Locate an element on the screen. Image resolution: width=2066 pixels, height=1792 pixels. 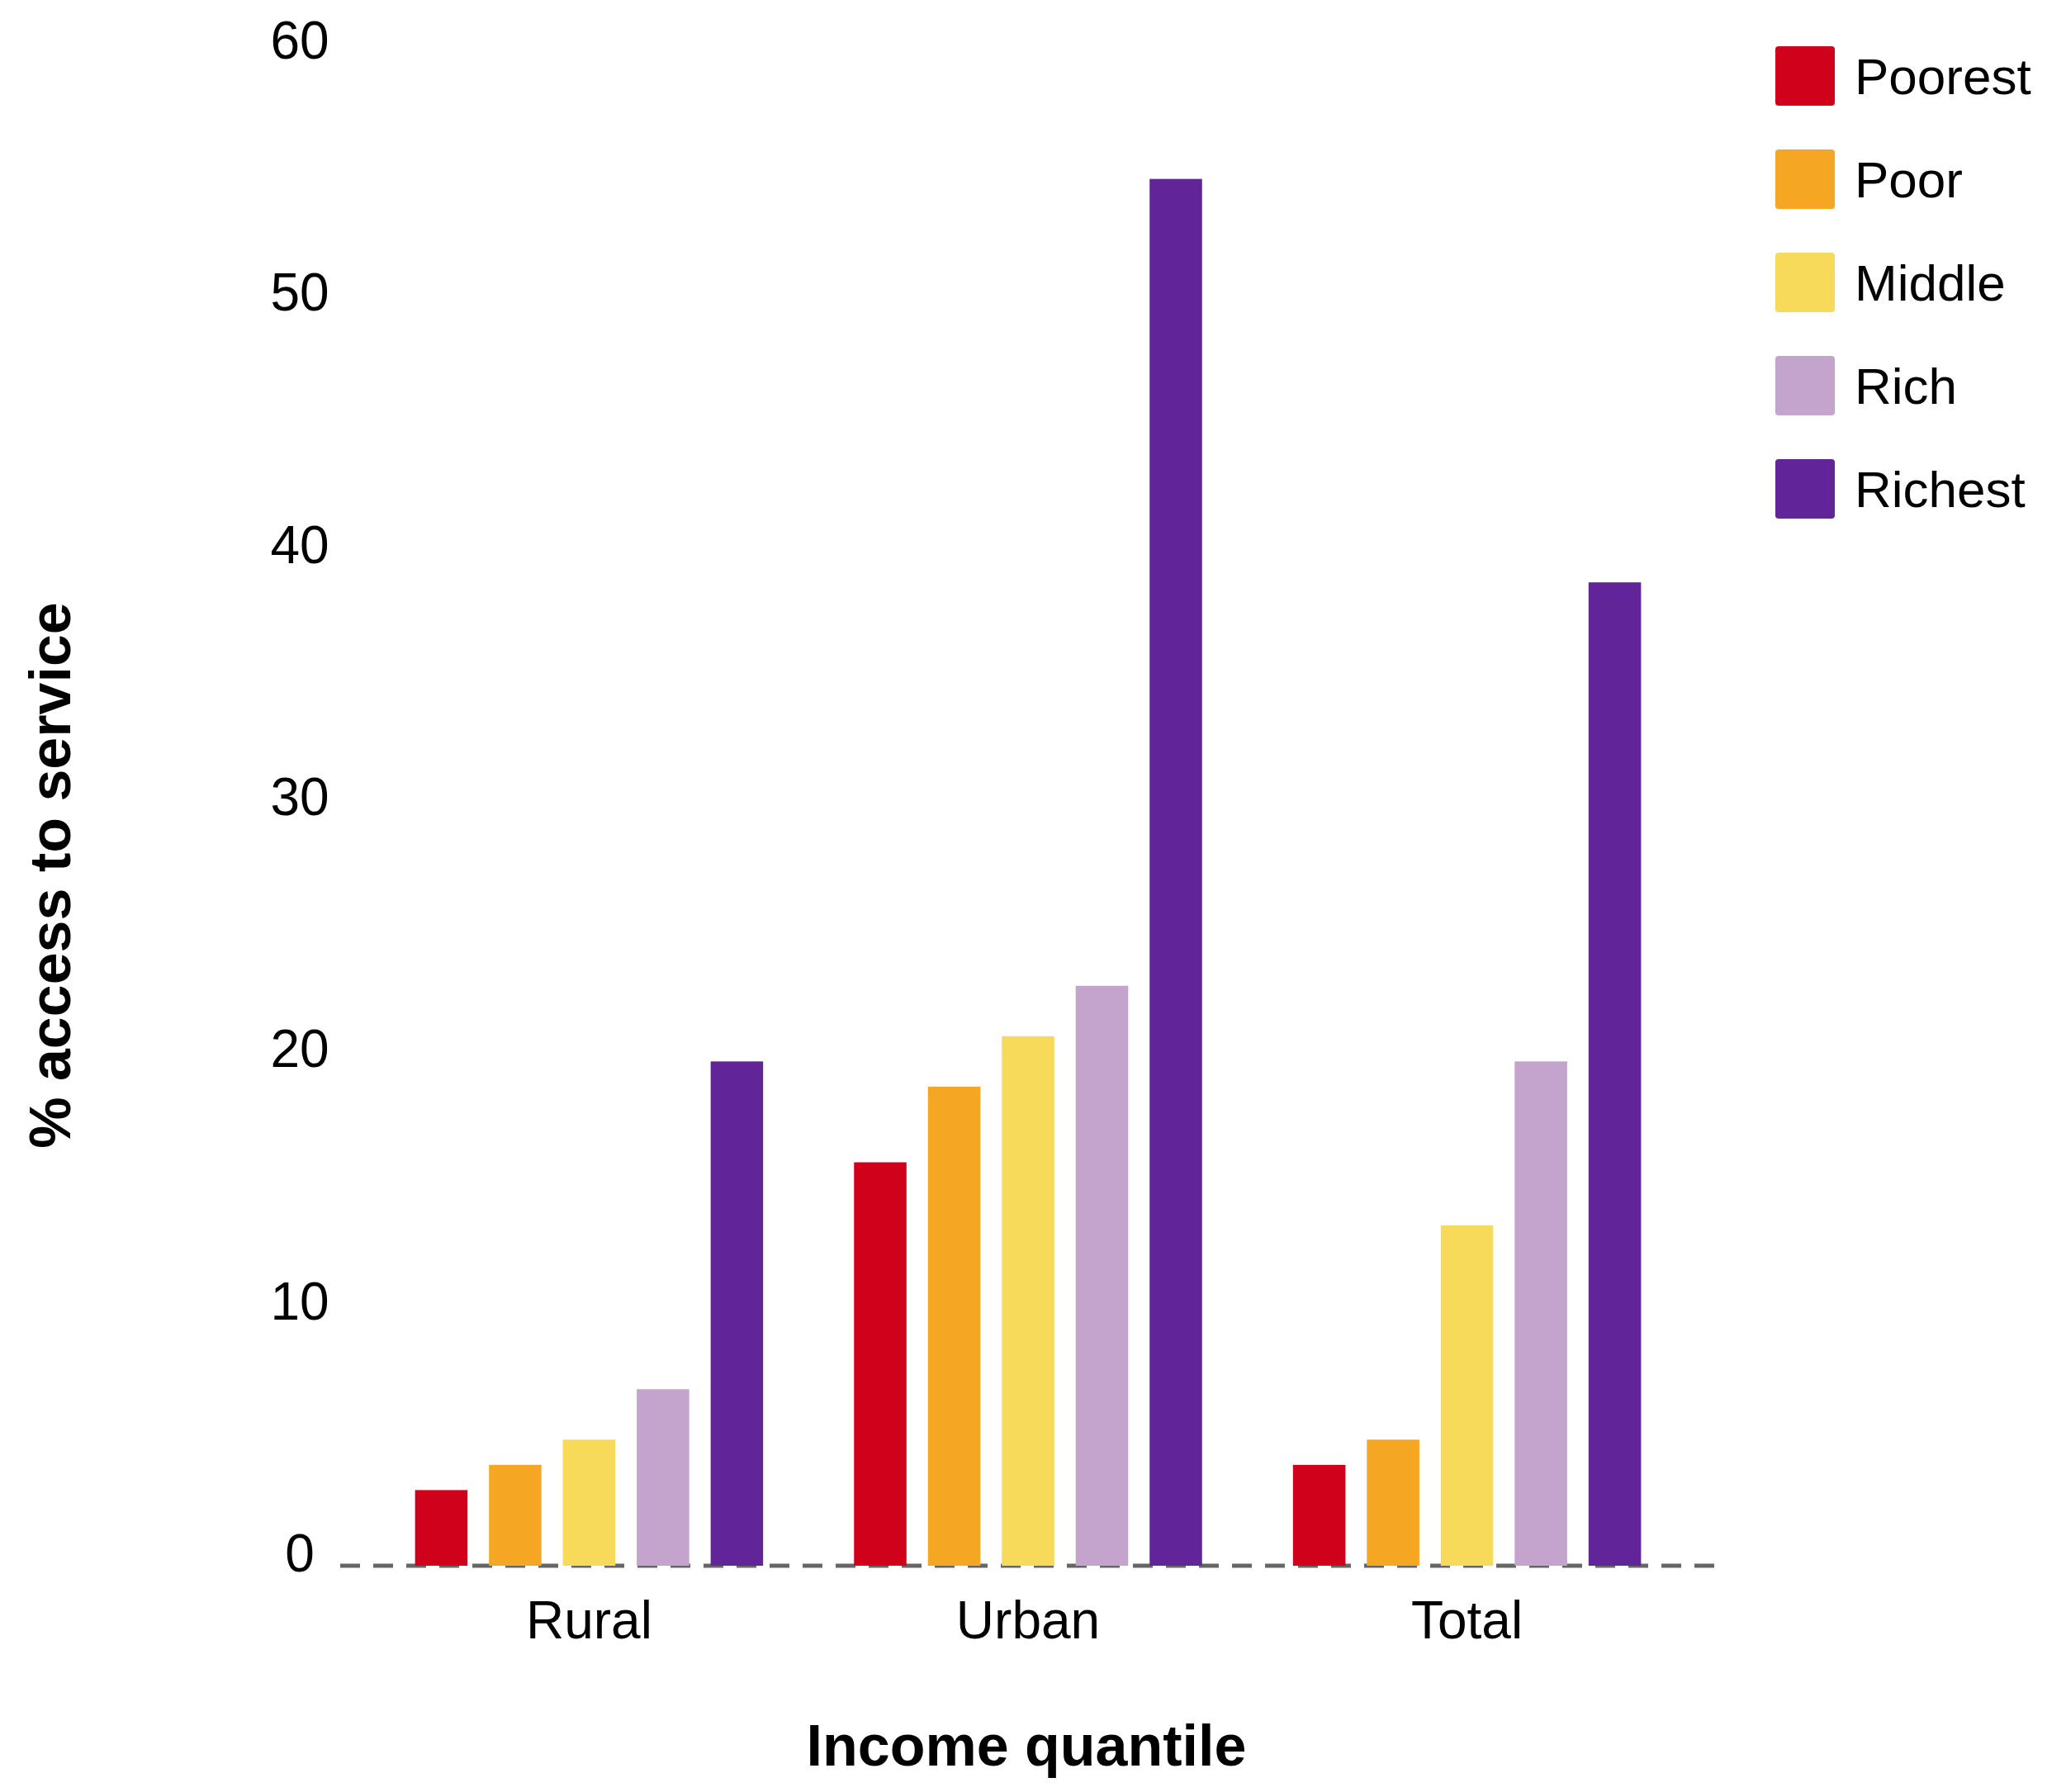
x-tick-label: Total is located at coordinates (1467, 1621).